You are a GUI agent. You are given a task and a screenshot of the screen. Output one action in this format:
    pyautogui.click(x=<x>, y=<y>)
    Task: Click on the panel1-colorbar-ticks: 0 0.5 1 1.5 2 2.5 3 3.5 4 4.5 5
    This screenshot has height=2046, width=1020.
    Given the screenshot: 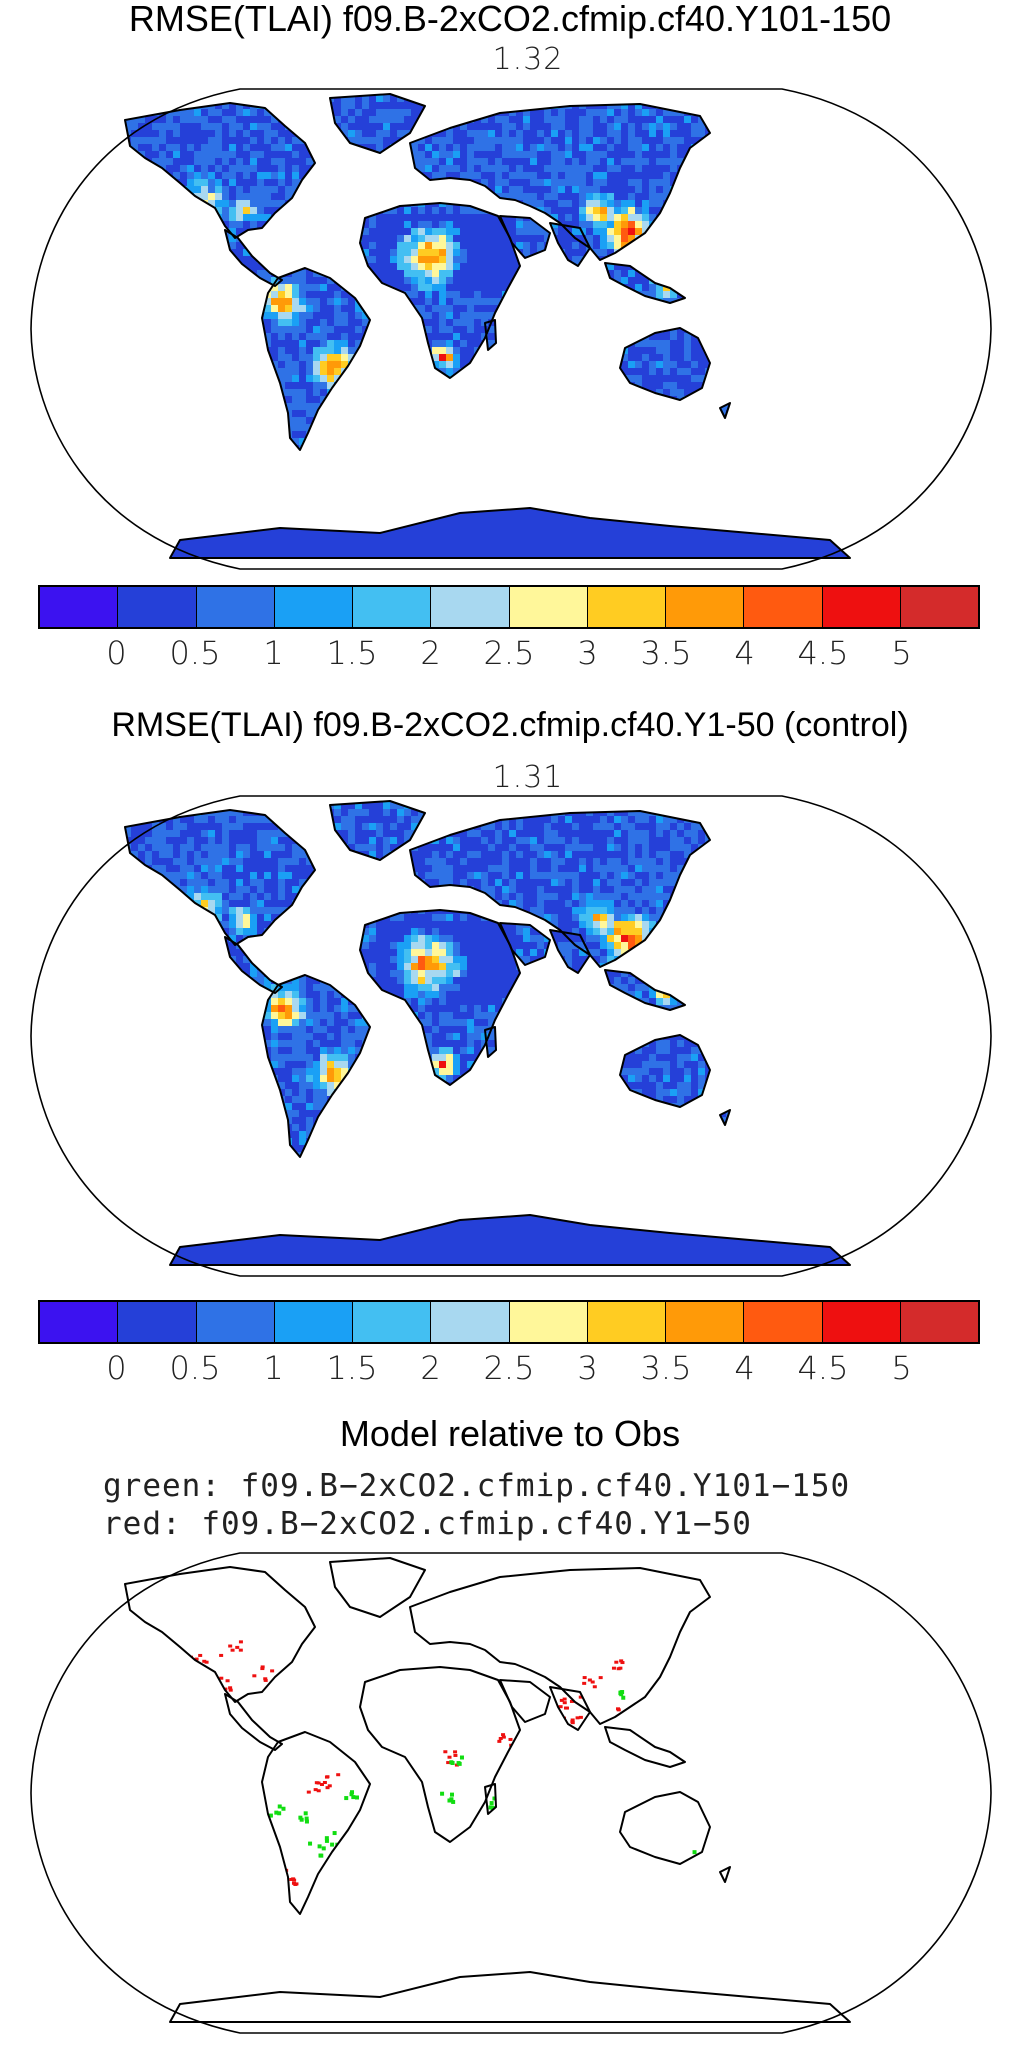 What is the action you would take?
    pyautogui.click(x=509, y=654)
    